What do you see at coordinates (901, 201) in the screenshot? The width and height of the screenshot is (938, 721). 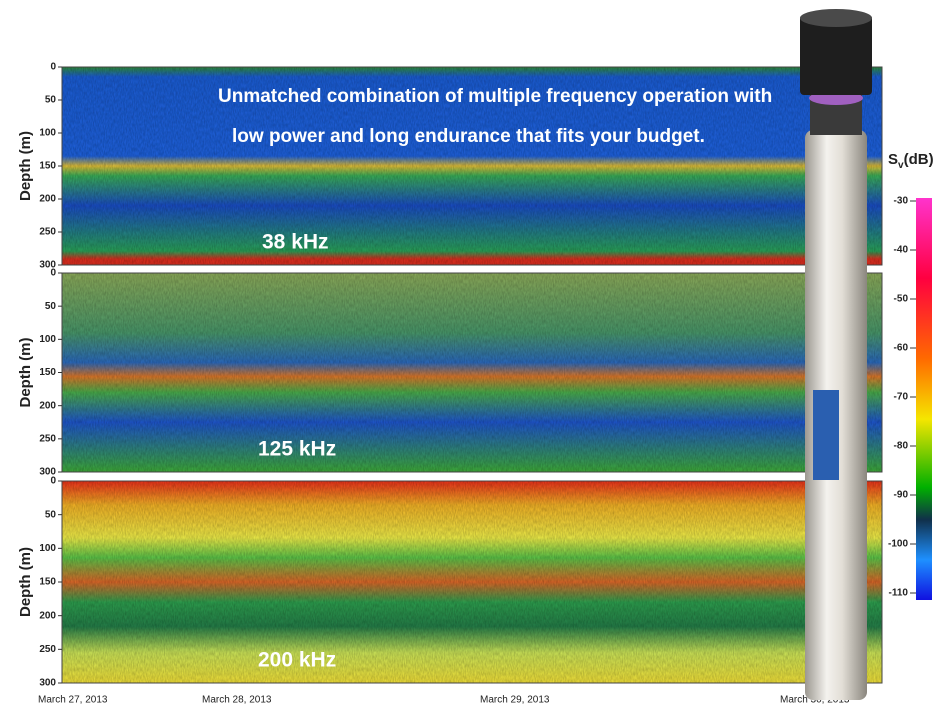 I see `colorbar-tick-label: -30` at bounding box center [901, 201].